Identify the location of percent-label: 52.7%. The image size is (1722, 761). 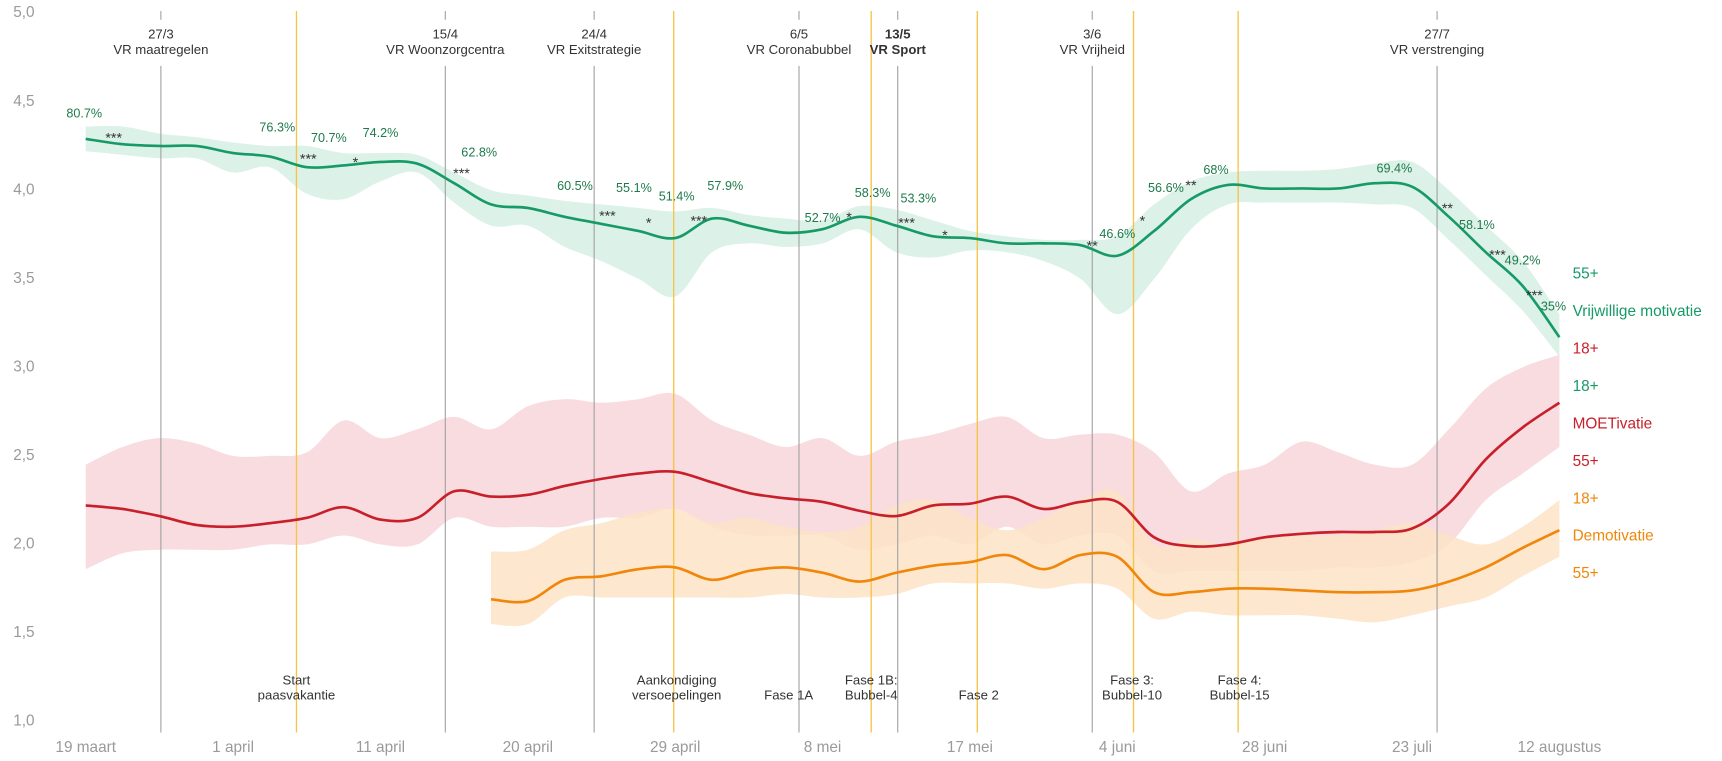
(823, 218).